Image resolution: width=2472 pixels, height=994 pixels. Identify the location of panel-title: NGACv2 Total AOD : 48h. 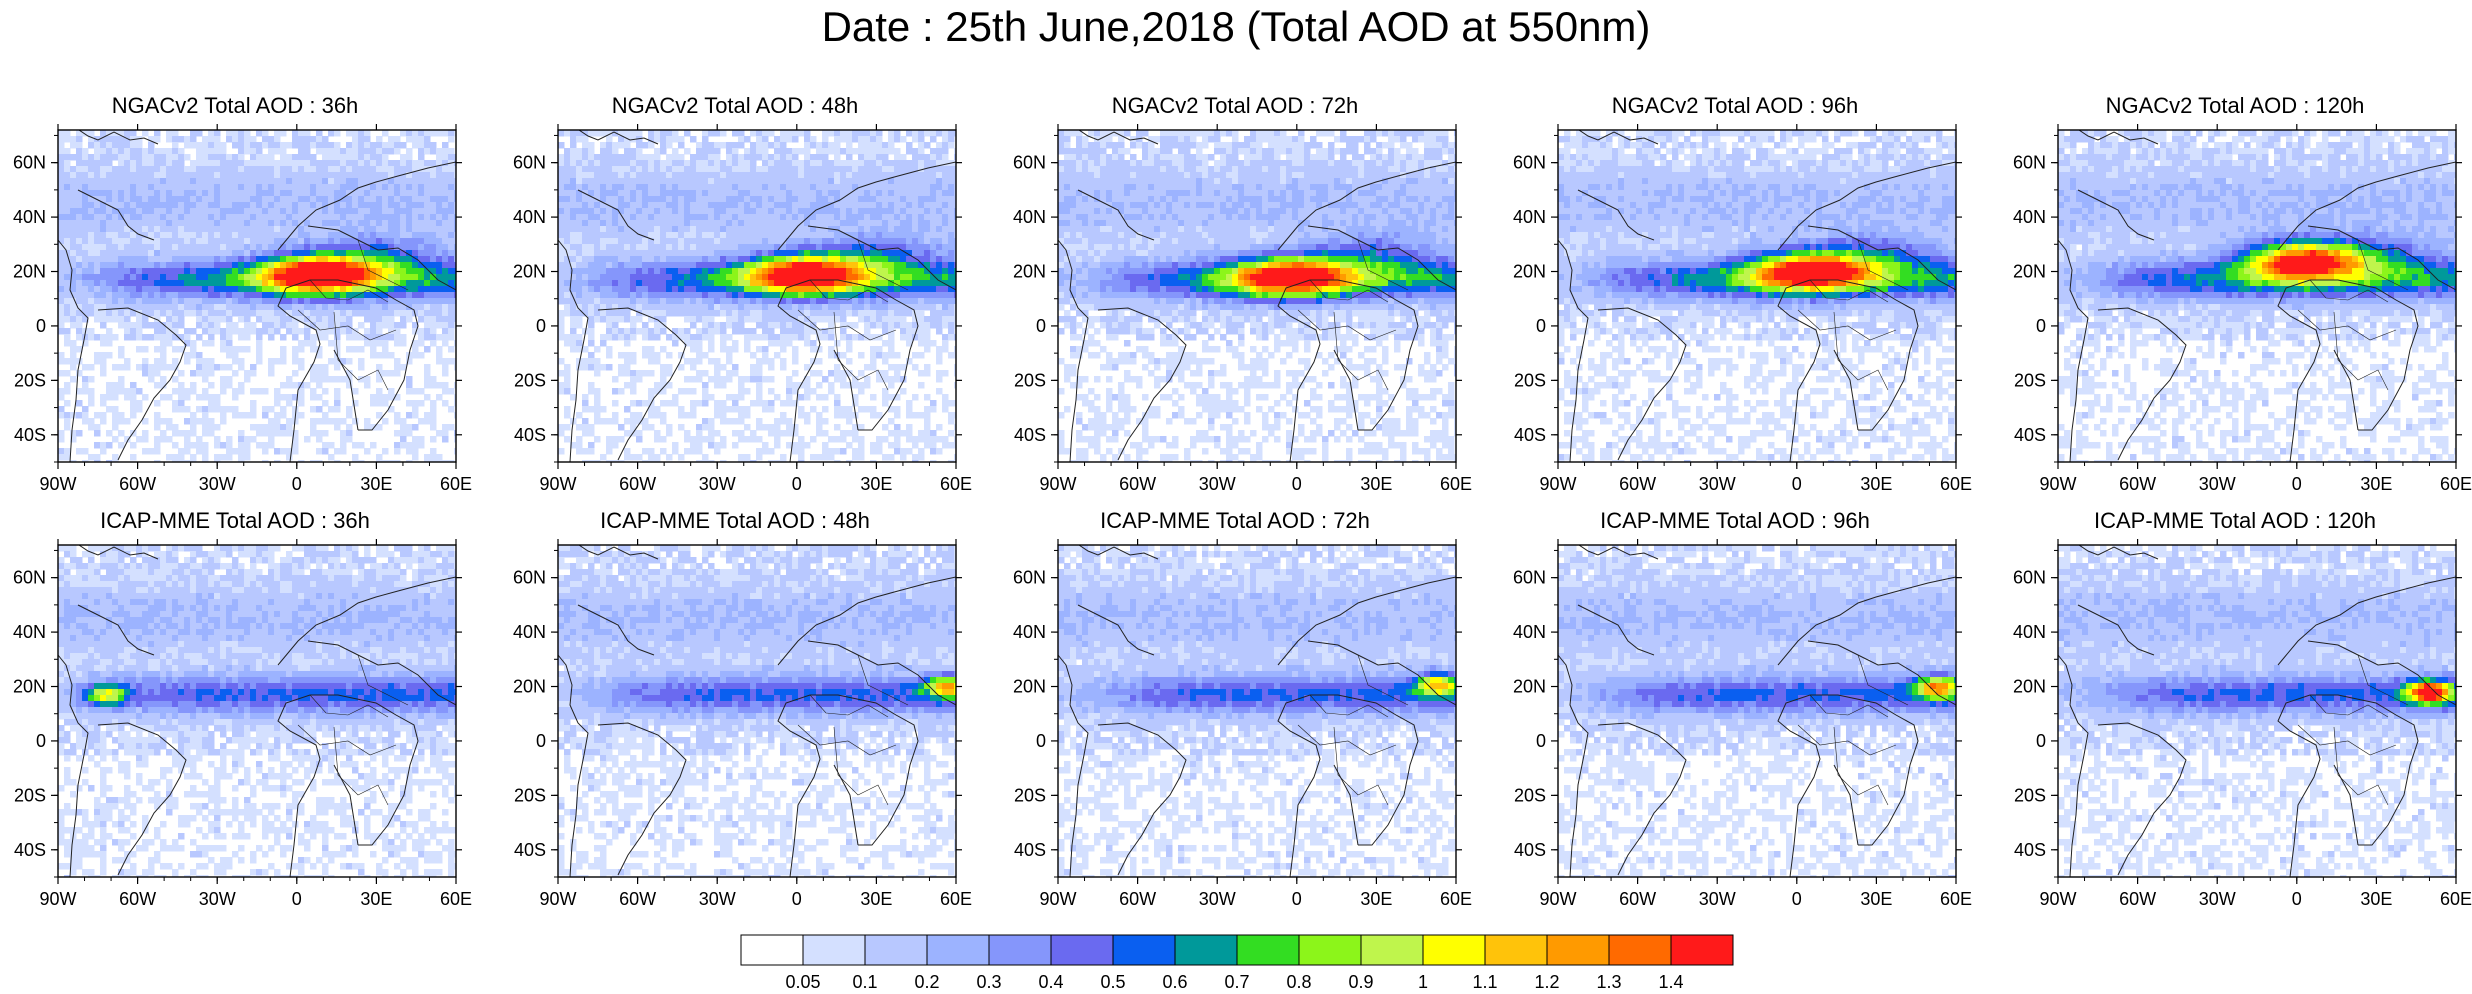
(735, 106).